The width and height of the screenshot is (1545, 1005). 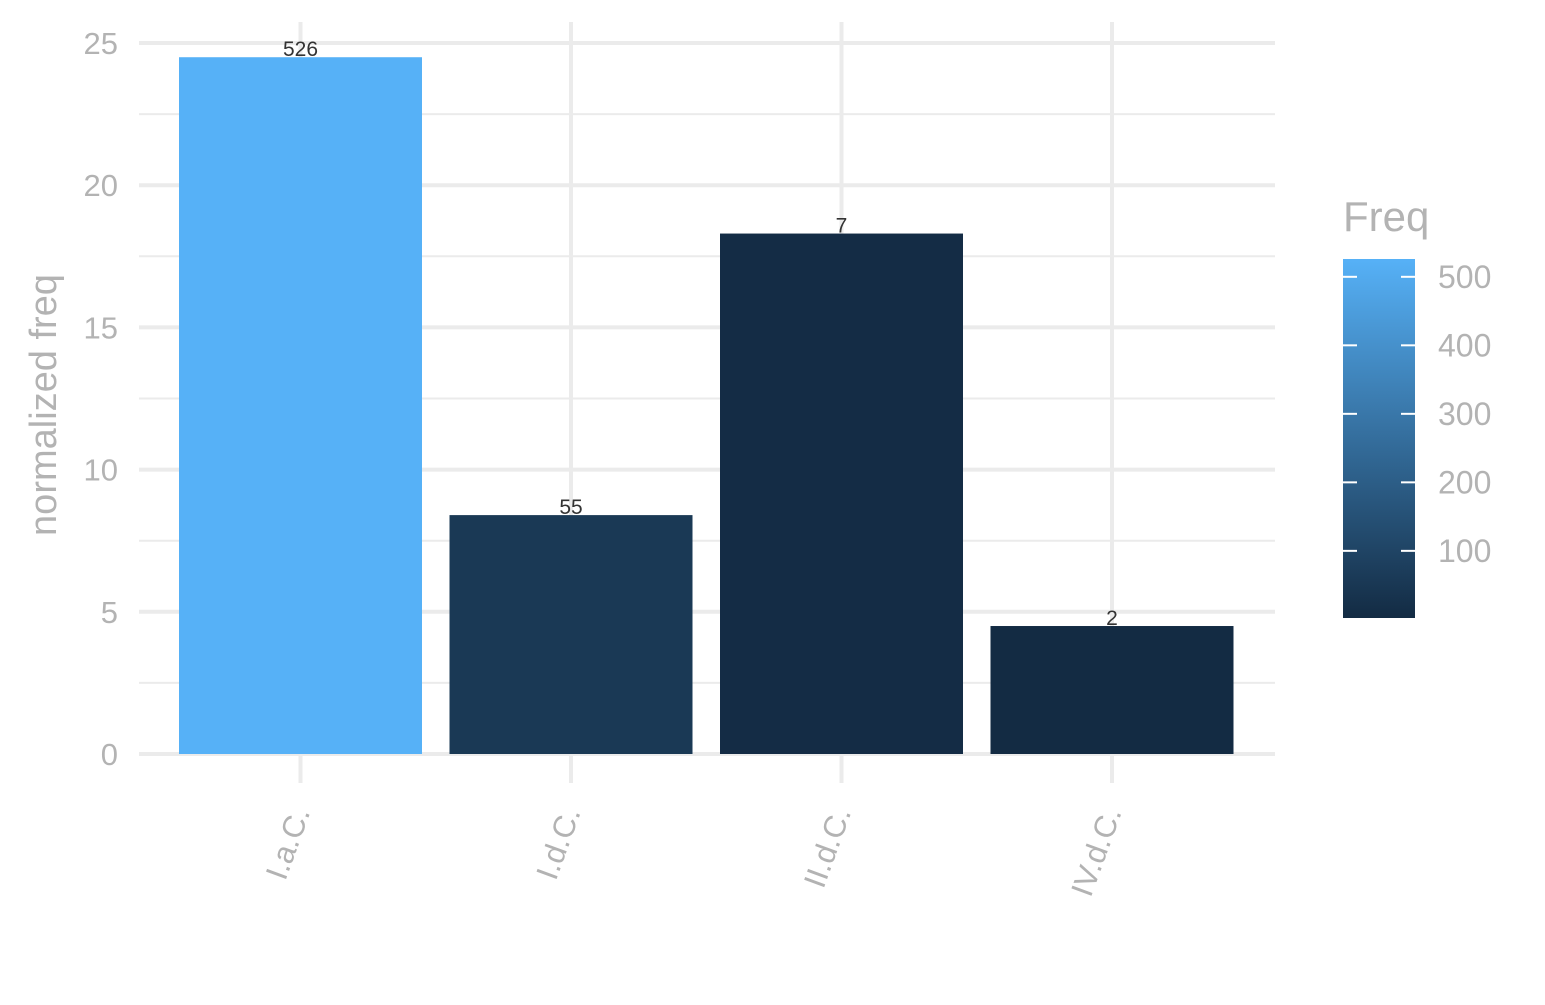 What do you see at coordinates (1379, 438) in the screenshot?
I see `legend-colorbar` at bounding box center [1379, 438].